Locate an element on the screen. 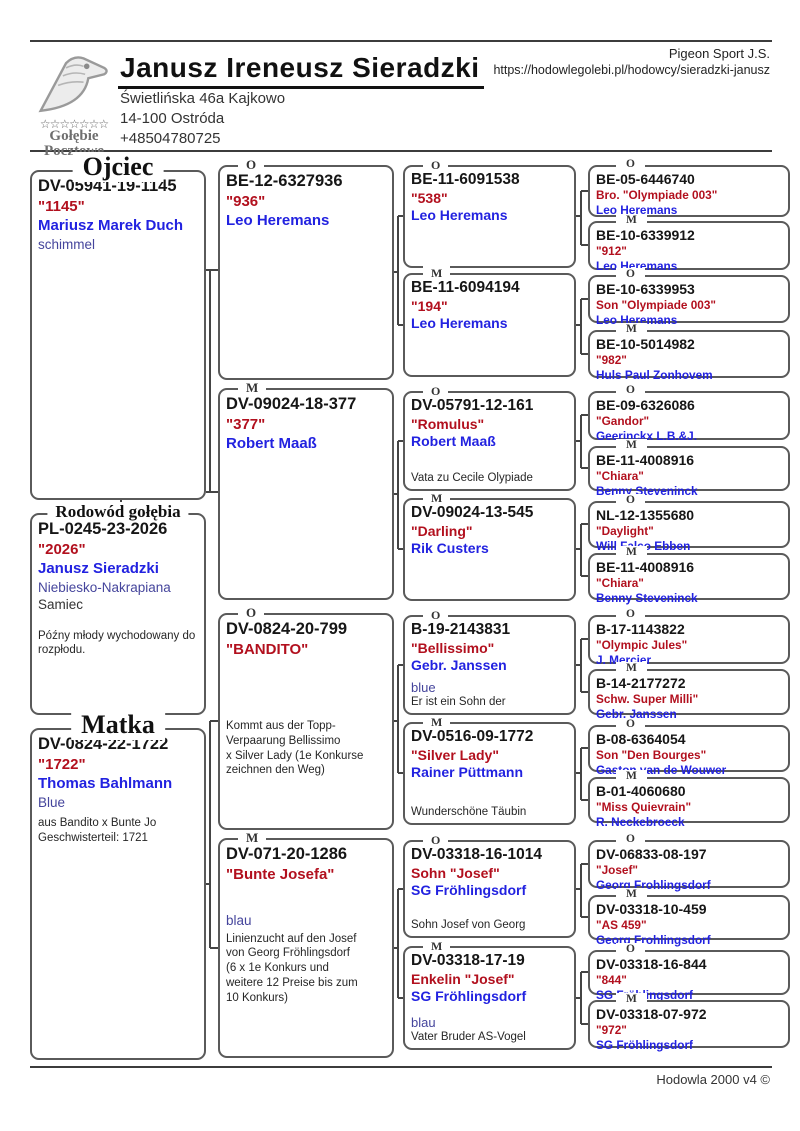  ring-number: NL-12-1355680 is located at coordinates (645, 515).